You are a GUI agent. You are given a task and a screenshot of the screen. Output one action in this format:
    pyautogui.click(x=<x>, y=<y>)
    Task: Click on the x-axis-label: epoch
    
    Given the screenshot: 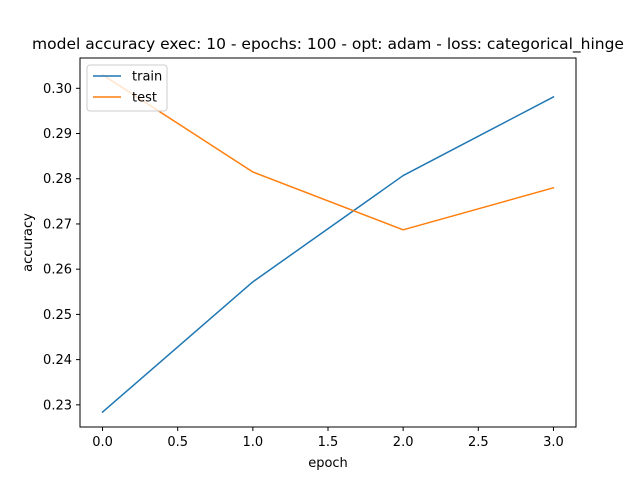 What is the action you would take?
    pyautogui.click(x=328, y=463)
    